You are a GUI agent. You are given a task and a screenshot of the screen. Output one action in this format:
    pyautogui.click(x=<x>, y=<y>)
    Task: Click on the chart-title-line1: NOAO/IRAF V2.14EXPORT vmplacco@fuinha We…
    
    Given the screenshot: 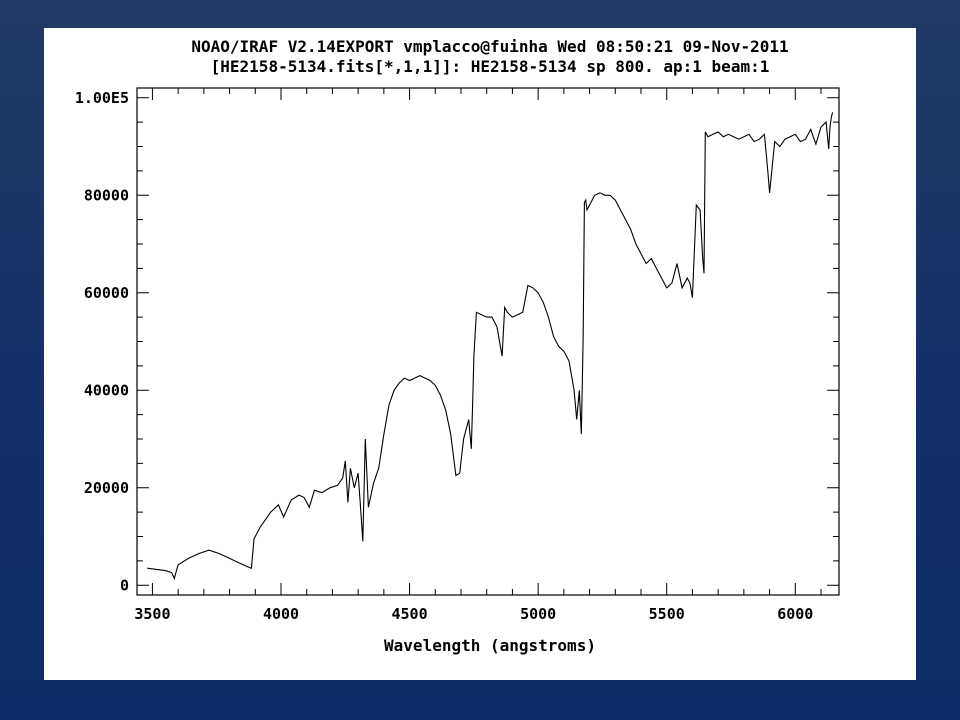 What is the action you would take?
    pyautogui.click(x=489, y=46)
    